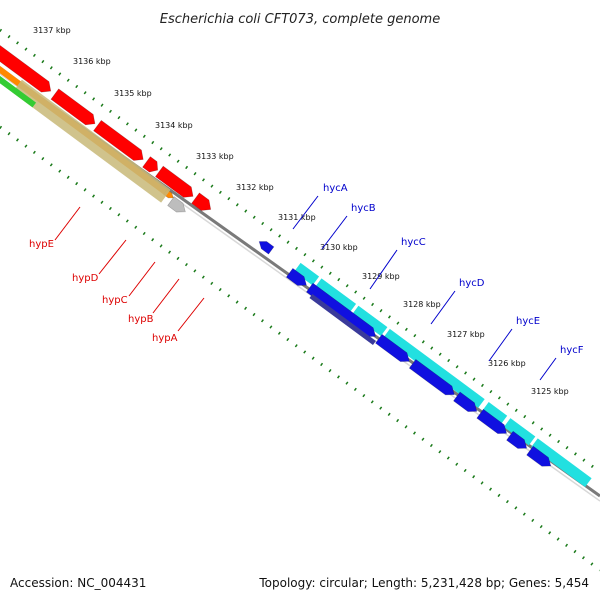 Image resolution: width=600 pixels, height=600 pixels. What do you see at coordinates (363, 208) in the screenshot?
I see `gene-label-hycB: hycB` at bounding box center [363, 208].